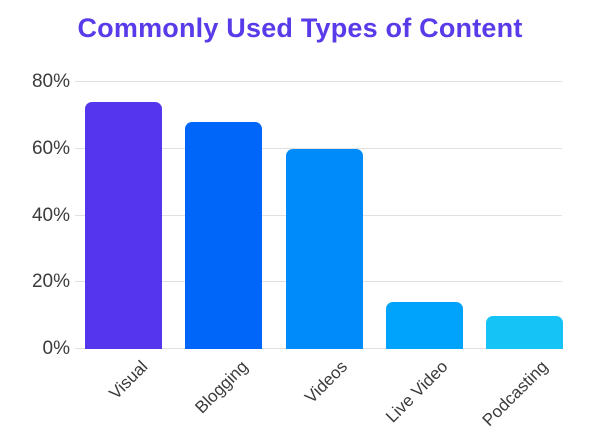 The width and height of the screenshot is (600, 444). I want to click on y-axis-tick-label: 40%, so click(50, 215).